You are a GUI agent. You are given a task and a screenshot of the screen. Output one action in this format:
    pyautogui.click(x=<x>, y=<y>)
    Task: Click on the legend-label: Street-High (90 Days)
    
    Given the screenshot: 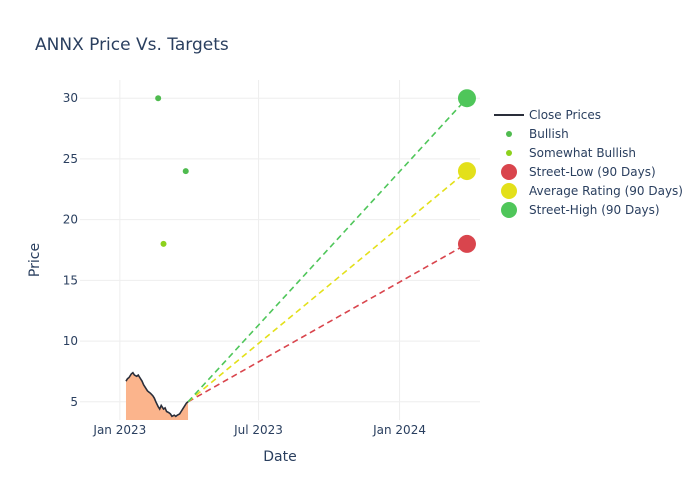 What is the action you would take?
    pyautogui.click(x=594, y=210)
    